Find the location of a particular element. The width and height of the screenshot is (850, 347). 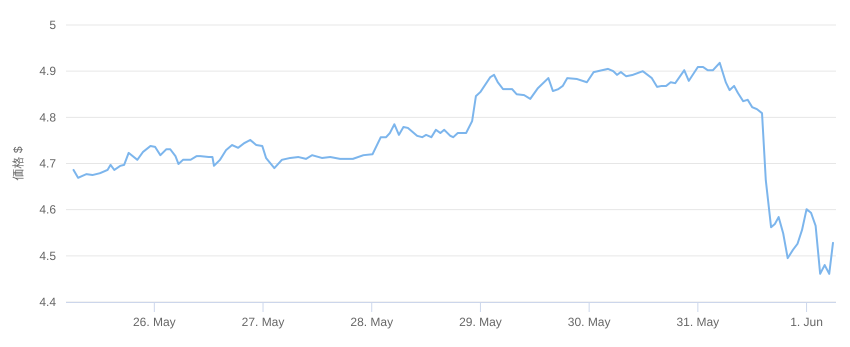

y-tick-label: 4.4 is located at coordinates (47, 302).